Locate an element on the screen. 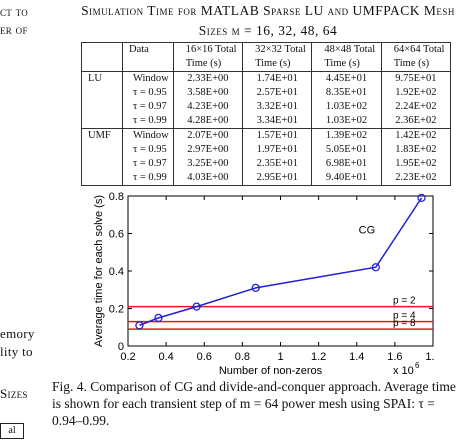 The height and width of the screenshot is (445, 474). table-value-cell: 5.05E+01 is located at coordinates (346, 150).